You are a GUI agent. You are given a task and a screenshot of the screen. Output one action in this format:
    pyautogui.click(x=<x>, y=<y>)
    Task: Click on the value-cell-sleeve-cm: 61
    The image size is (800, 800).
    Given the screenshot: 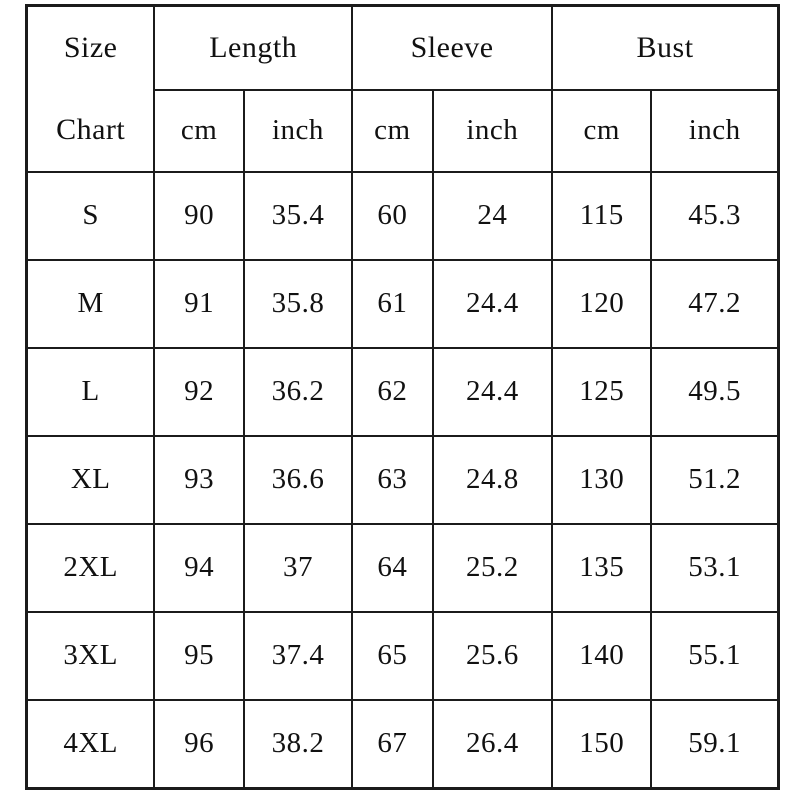 What is the action you would take?
    pyautogui.click(x=392, y=303)
    